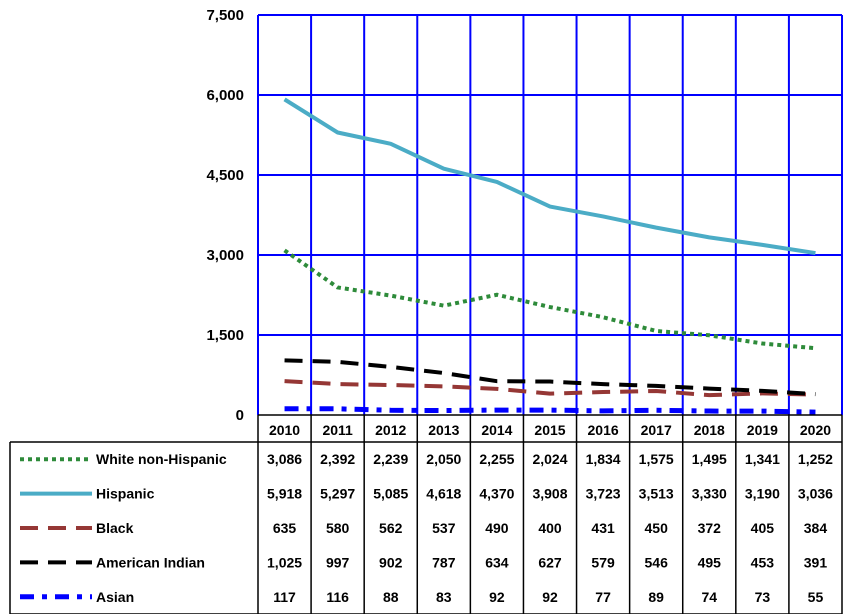 The height and width of the screenshot is (614, 844). I want to click on data-label: 2,239, so click(390, 459).